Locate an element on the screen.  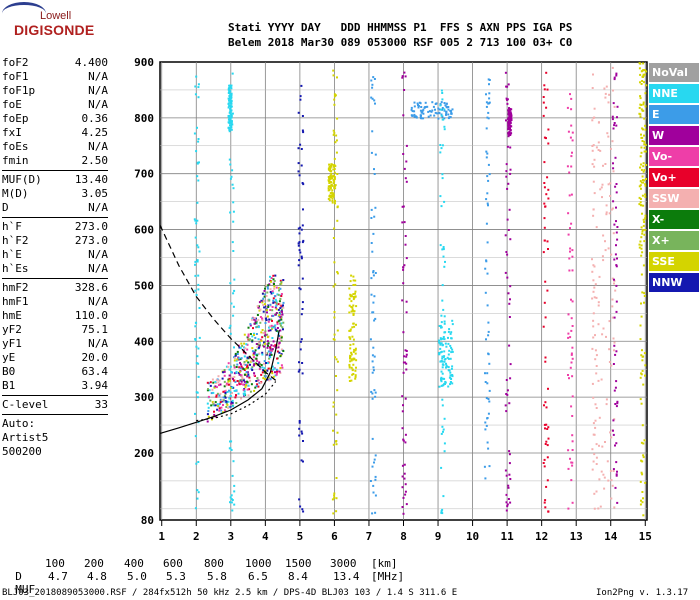
muf-value: 5.0 is located at coordinates (137, 576).